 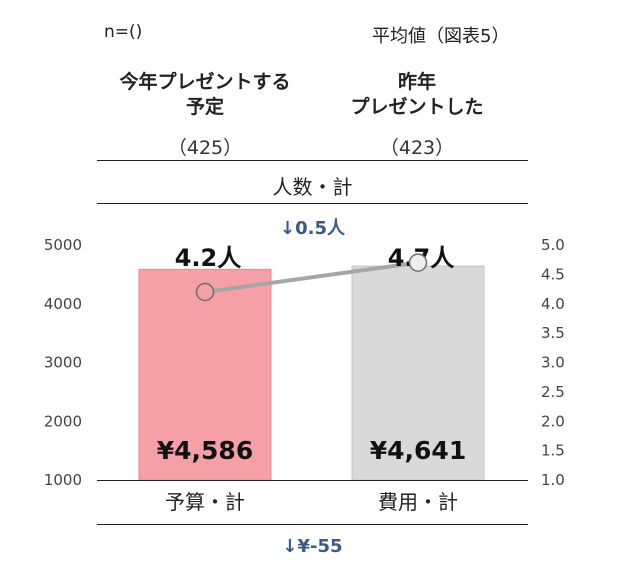 I want to click on group-header-this-year-line2: 予定, so click(x=204, y=107).